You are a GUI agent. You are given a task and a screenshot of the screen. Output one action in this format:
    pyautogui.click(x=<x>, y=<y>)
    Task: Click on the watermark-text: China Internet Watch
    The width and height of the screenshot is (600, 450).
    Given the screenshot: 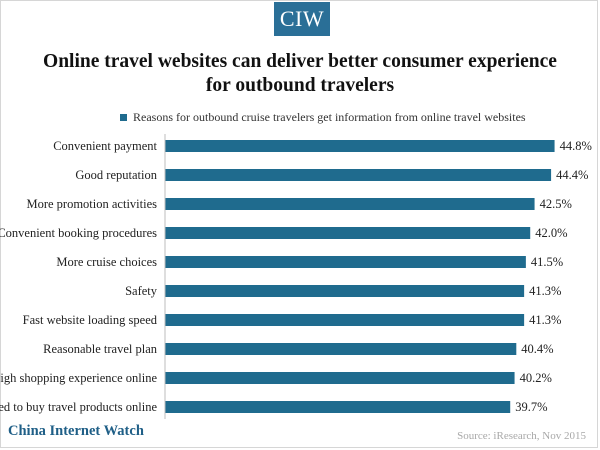 What is the action you would take?
    pyautogui.click(x=76, y=431)
    